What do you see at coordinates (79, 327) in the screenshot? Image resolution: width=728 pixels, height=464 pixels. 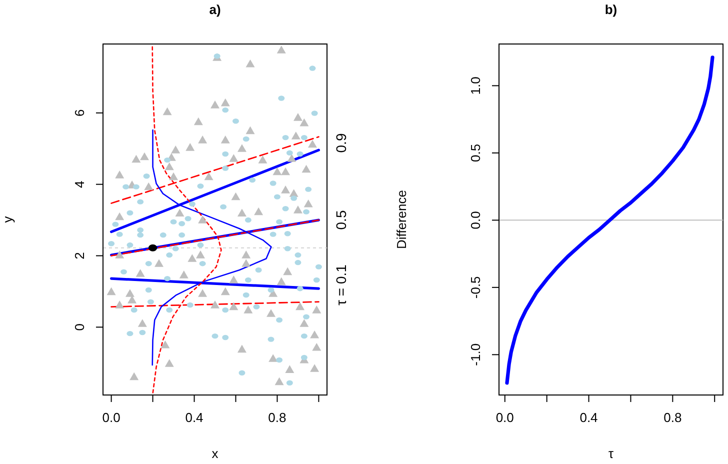 I see `y-tick-label: 0` at bounding box center [79, 327].